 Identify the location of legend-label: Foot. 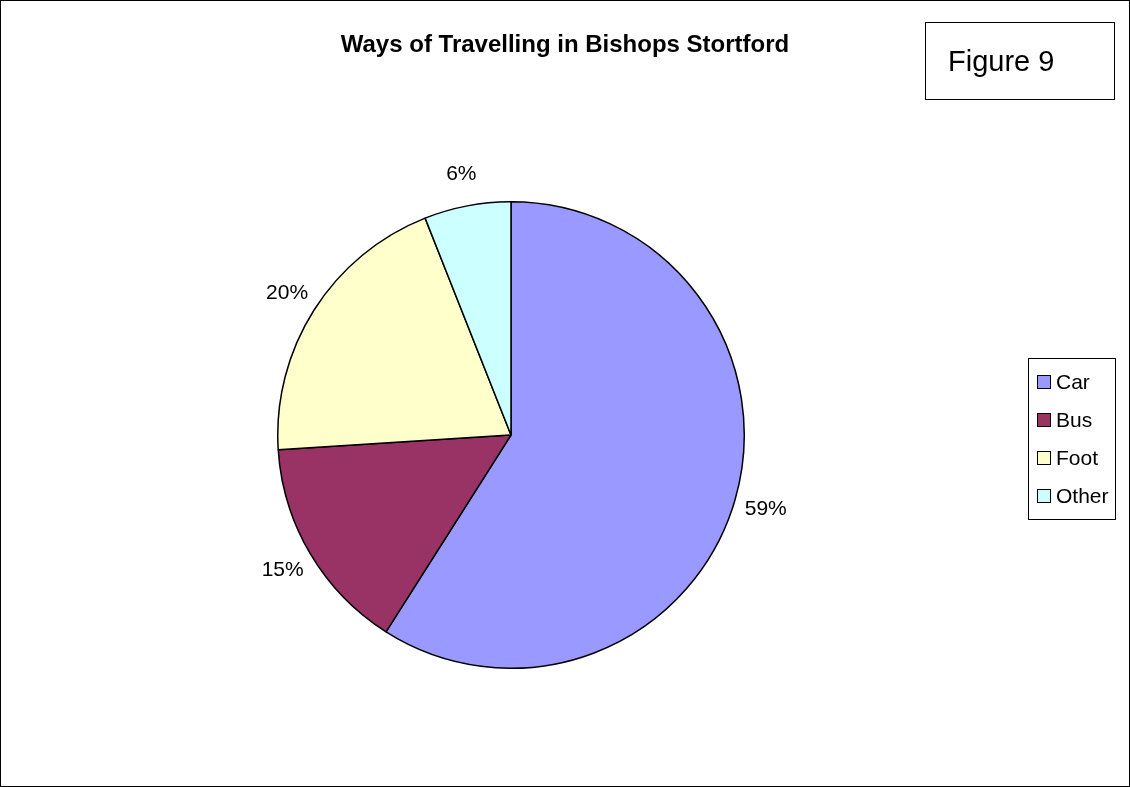
(1077, 458).